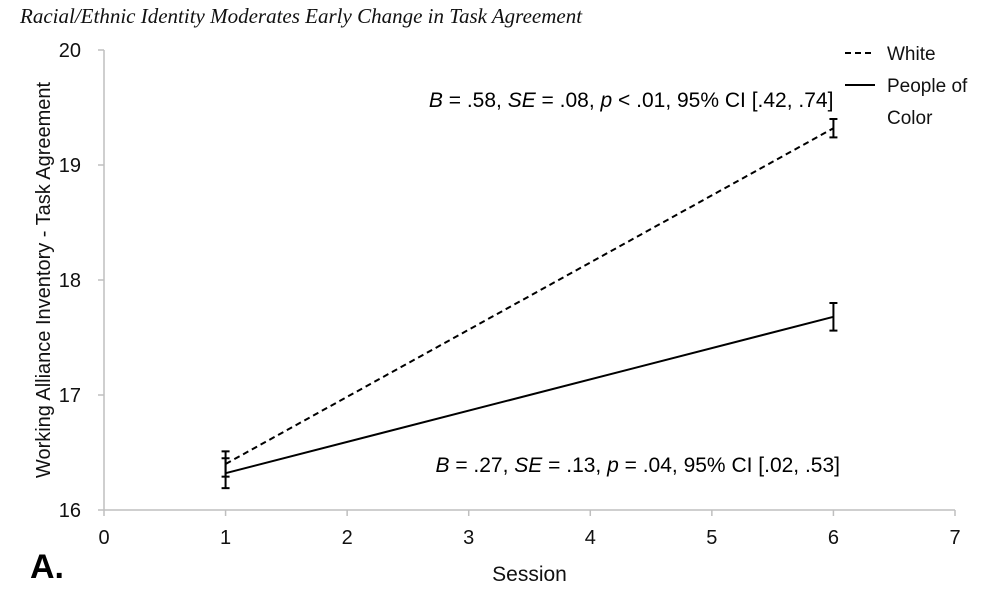 The height and width of the screenshot is (592, 1000). Describe the element at coordinates (468, 538) in the screenshot. I see `x-tick-label: 3` at that location.